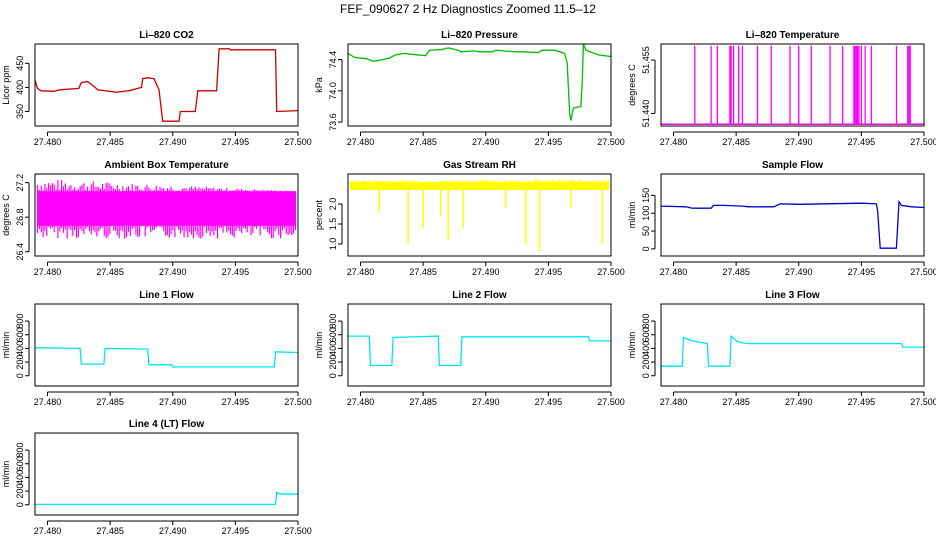  I want to click on chart-title: Ambient Box Temperature, so click(166, 165).